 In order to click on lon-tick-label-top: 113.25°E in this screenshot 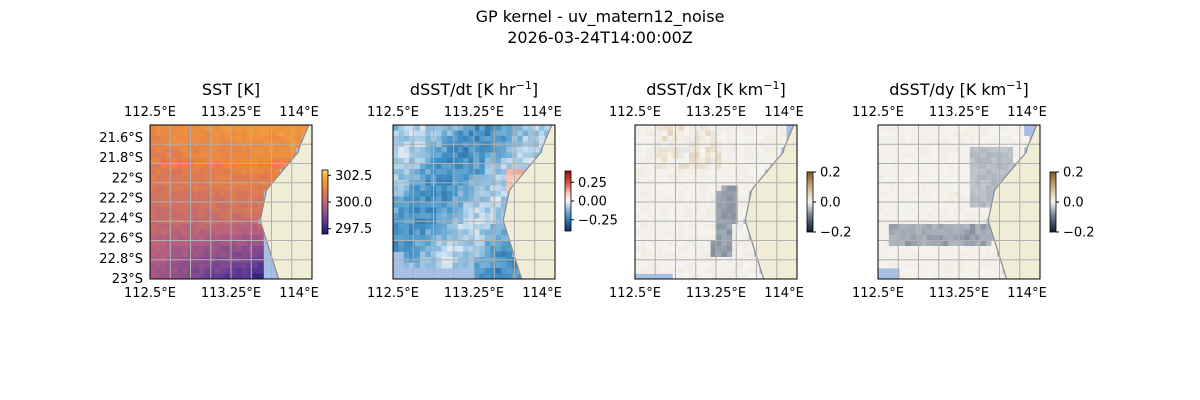, I will do `click(716, 112)`.